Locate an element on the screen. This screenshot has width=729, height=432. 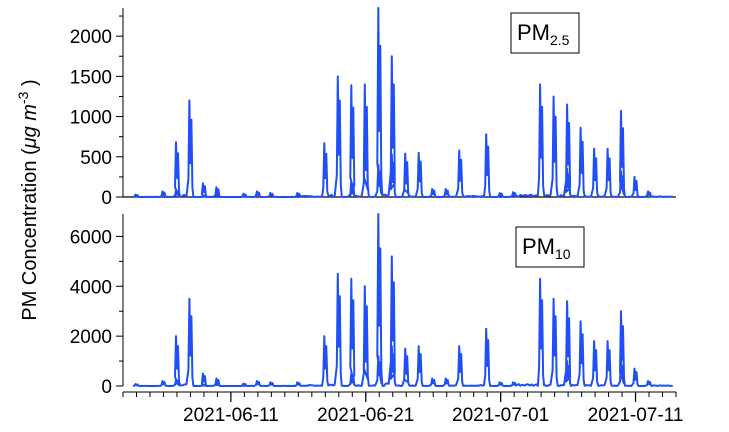
x-tick-label: 2021-07-01 is located at coordinates (500, 415).